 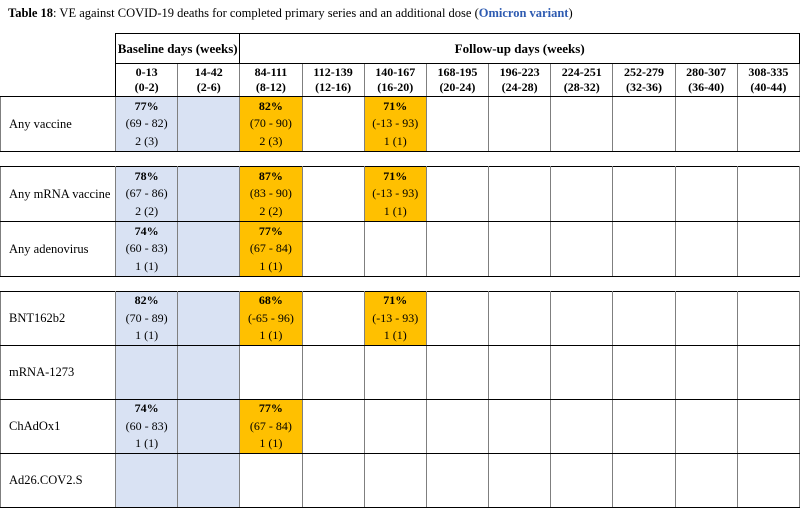 What do you see at coordinates (706, 72) in the screenshot?
I see `col-days-label: 280-307` at bounding box center [706, 72].